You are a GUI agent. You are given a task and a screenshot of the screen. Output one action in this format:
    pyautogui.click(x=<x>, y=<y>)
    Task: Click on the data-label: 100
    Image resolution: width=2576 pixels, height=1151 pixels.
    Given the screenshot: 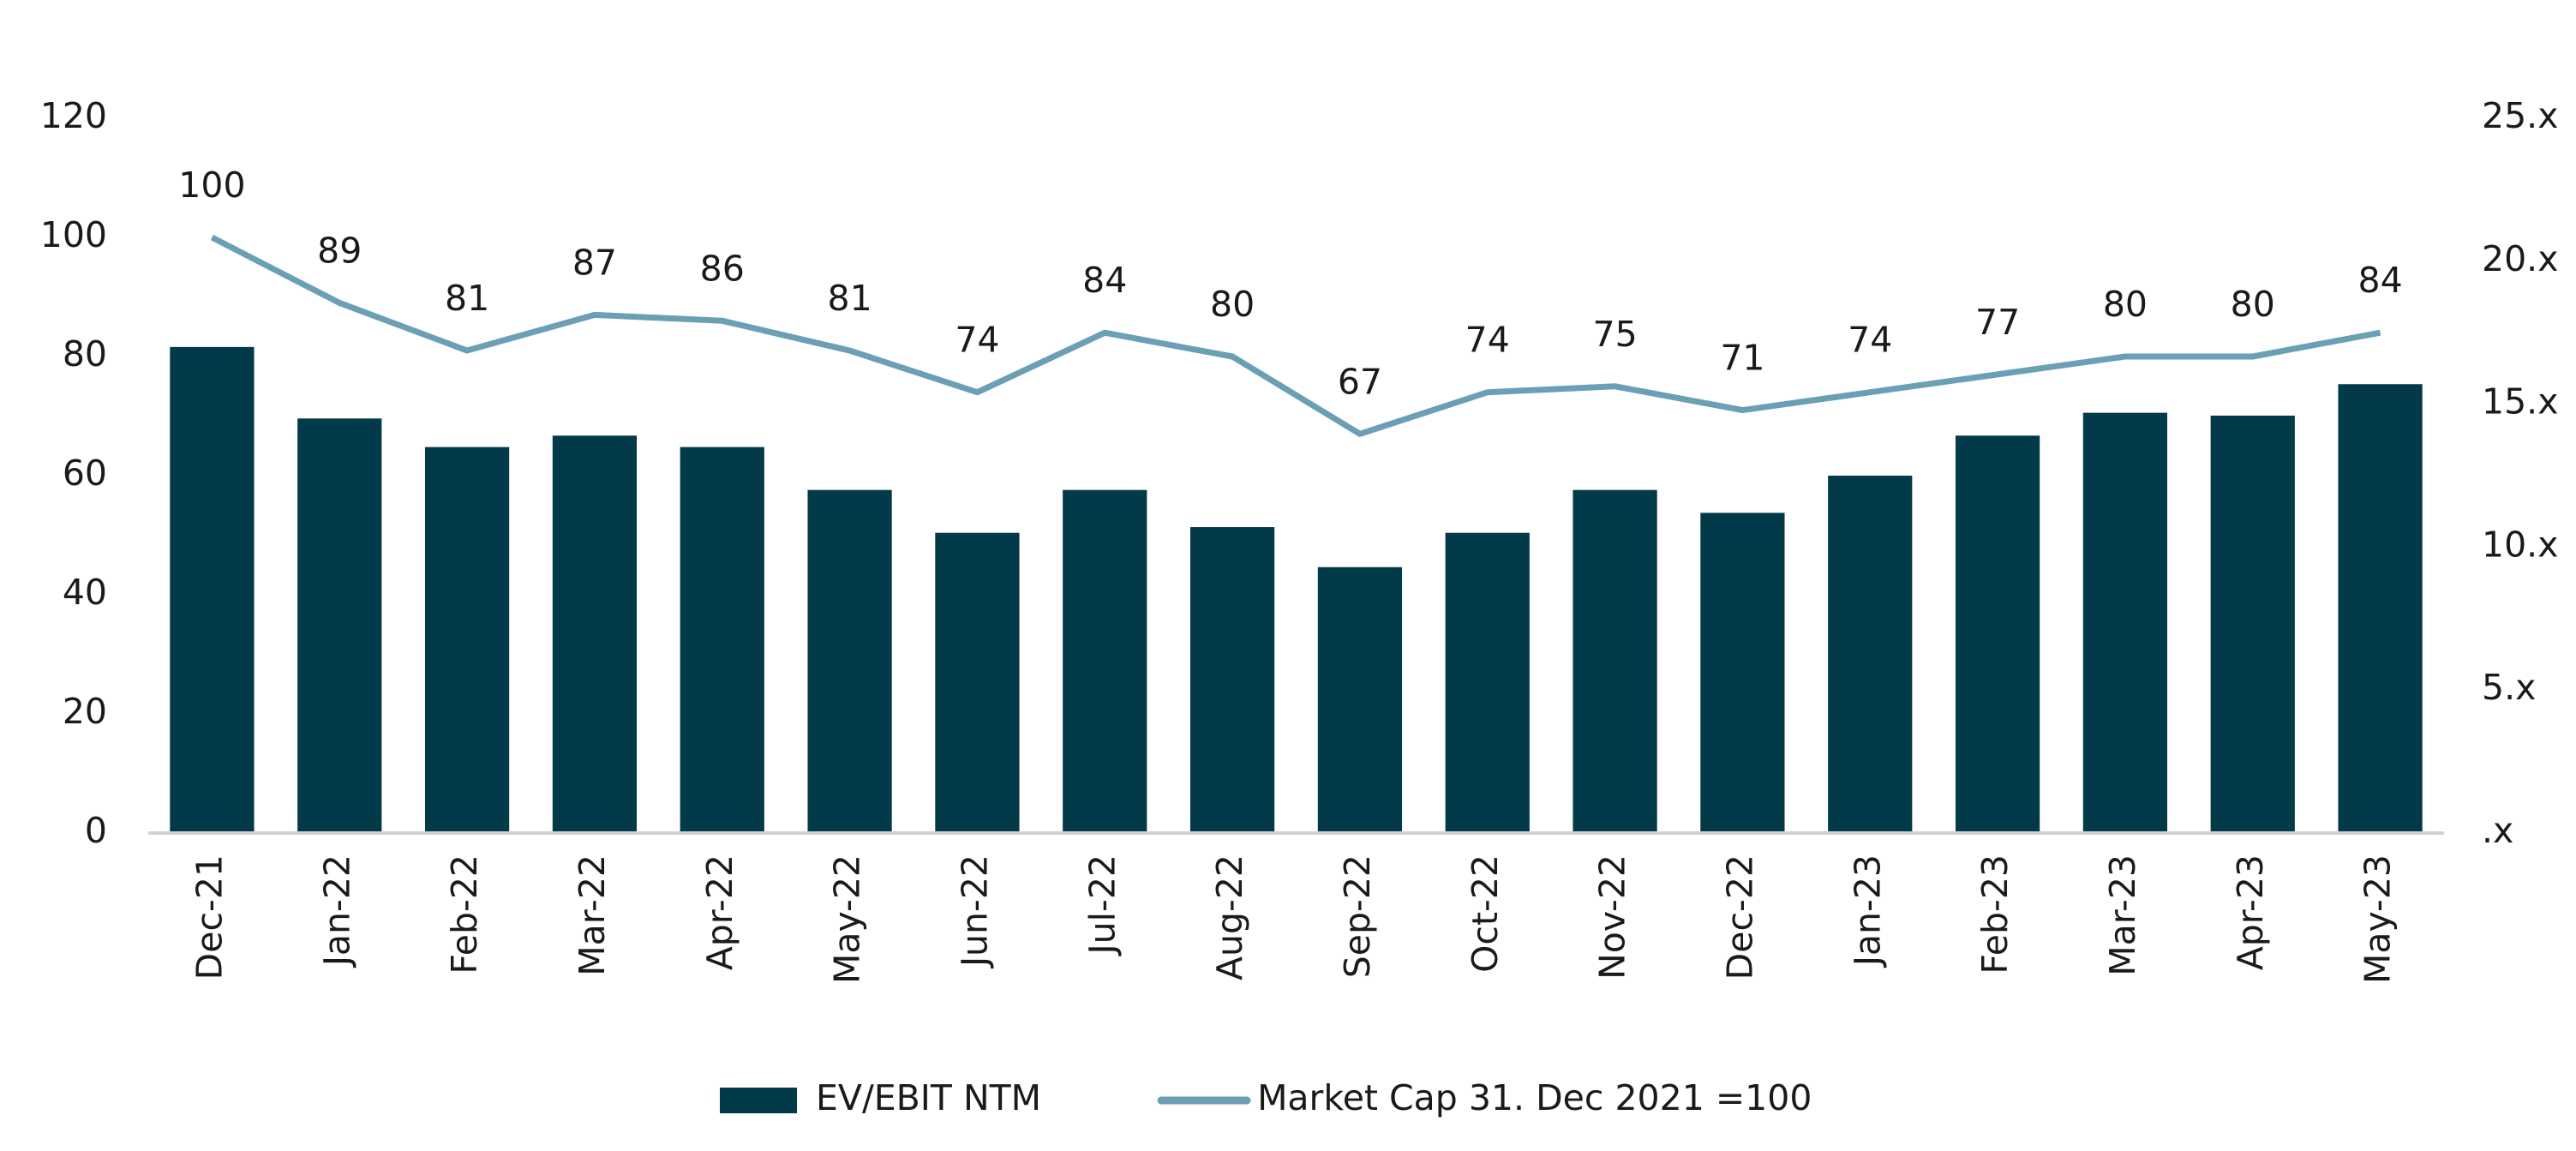 What is the action you would take?
    pyautogui.click(x=211, y=185)
    